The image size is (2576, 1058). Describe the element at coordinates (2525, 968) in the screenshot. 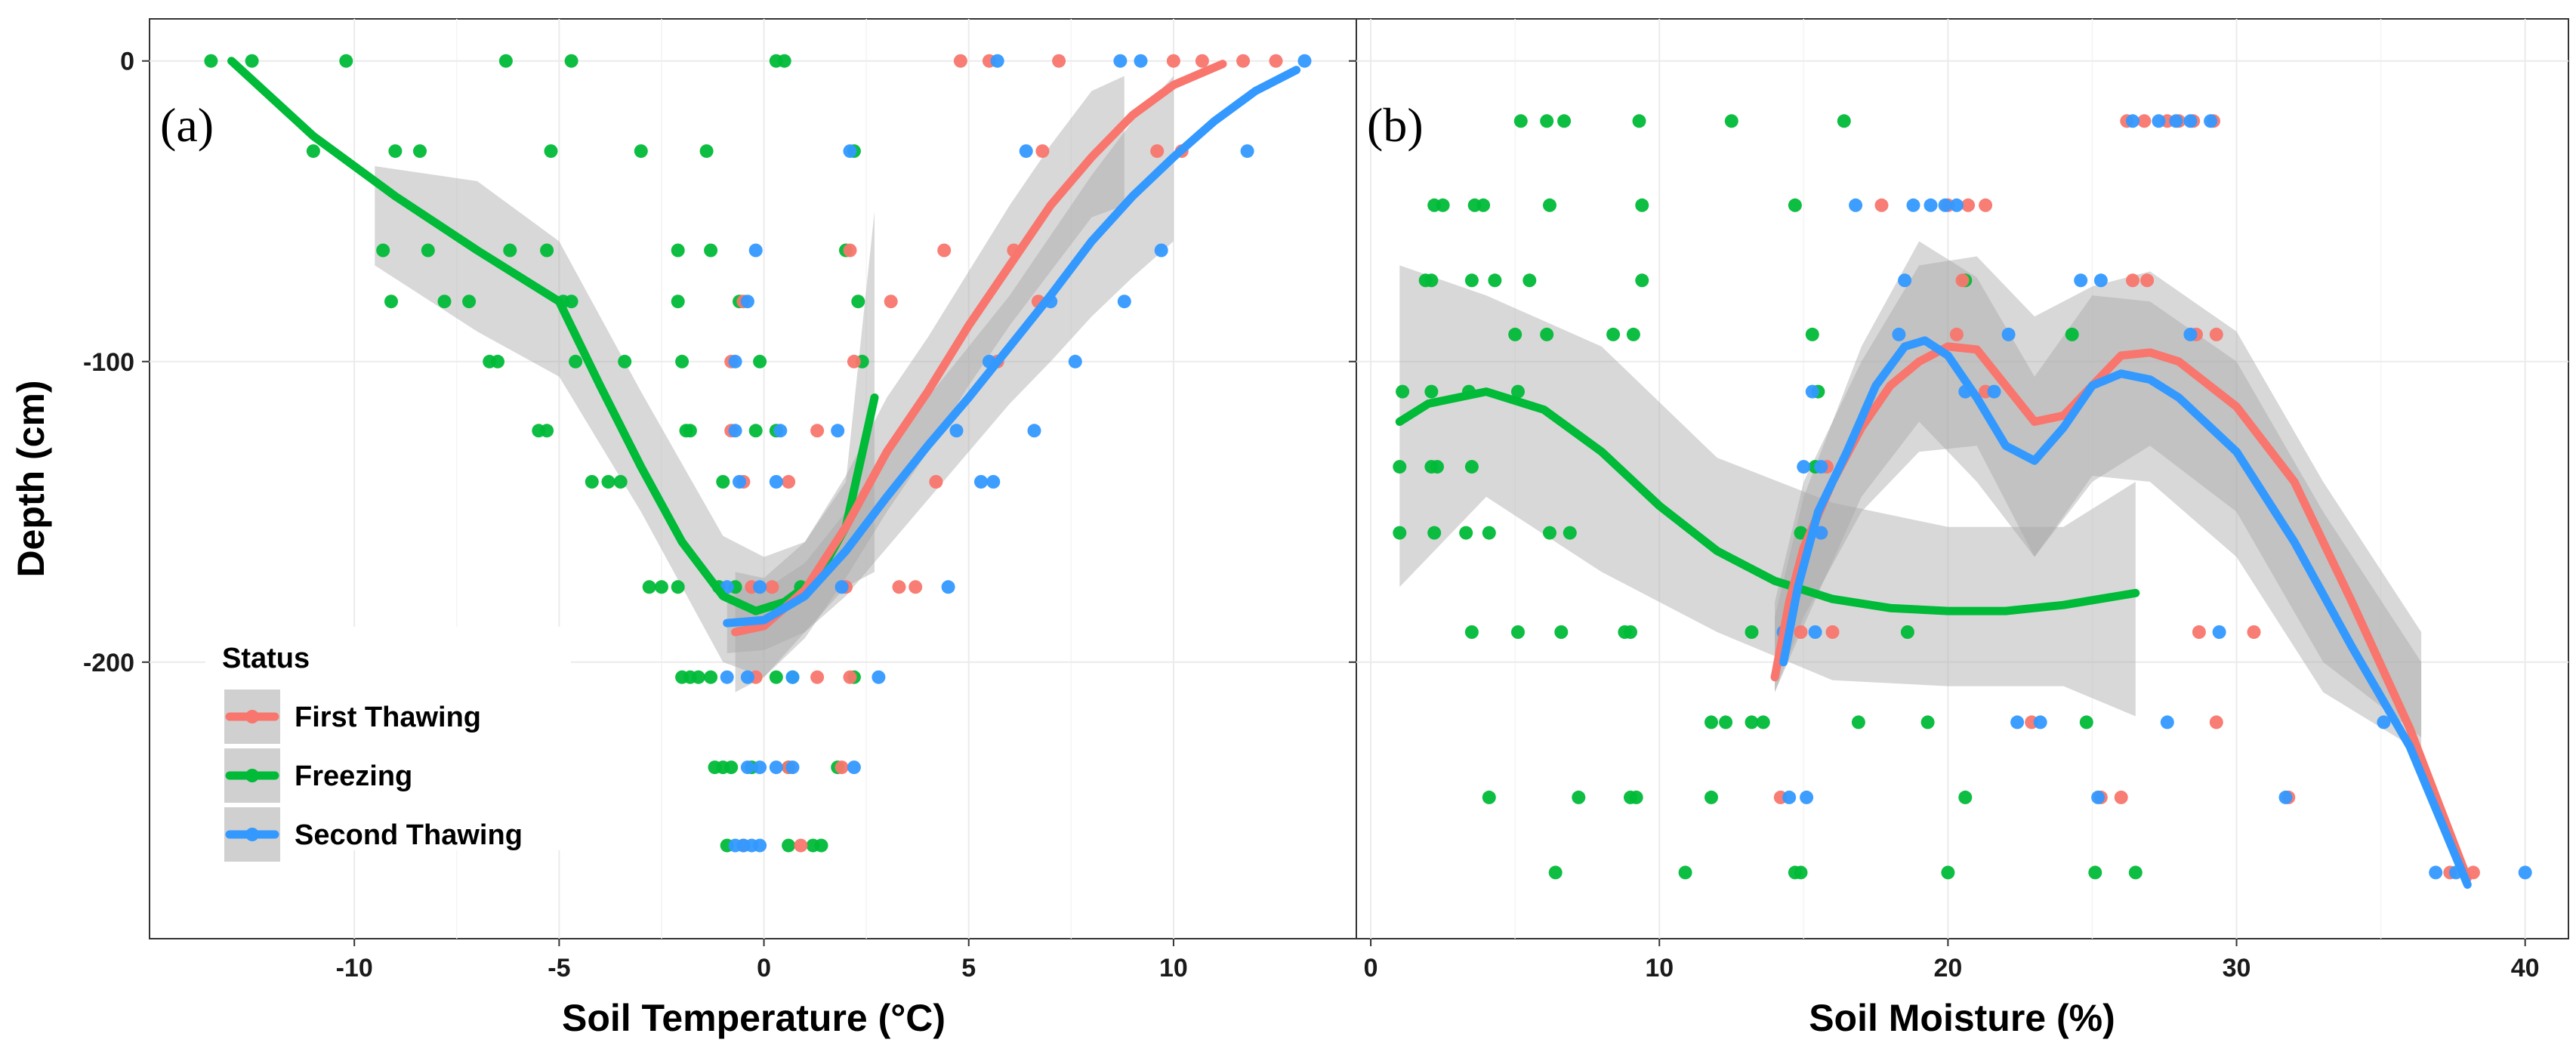

I see `x-tick-label: 40` at that location.